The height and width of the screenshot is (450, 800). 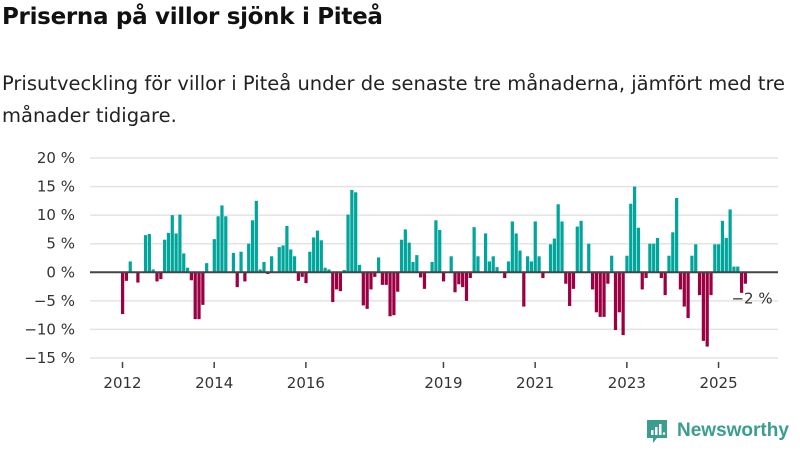 What do you see at coordinates (717, 431) in the screenshot?
I see `newsworthy-logo: Newsworthy` at bounding box center [717, 431].